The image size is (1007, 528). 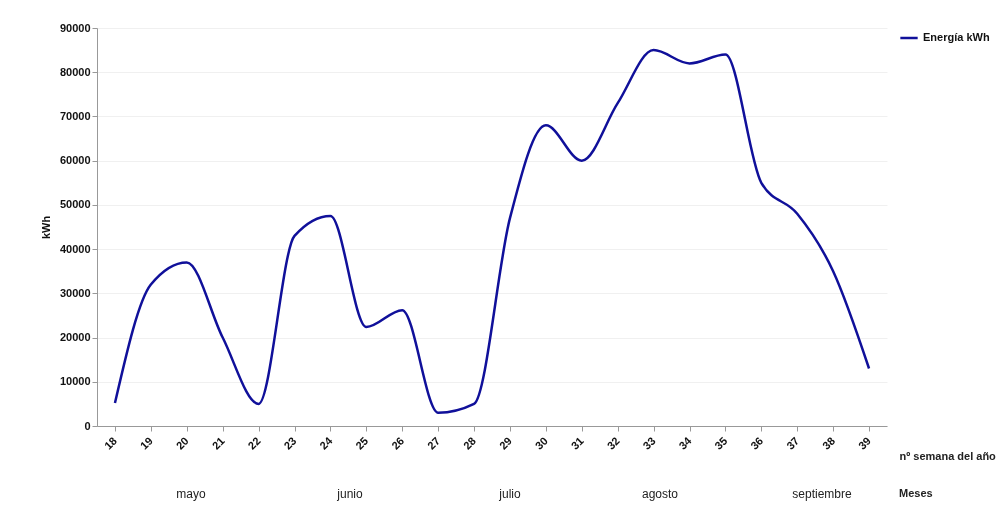 What do you see at coordinates (75, 160) in the screenshot?
I see `y-tick-label: 60000` at bounding box center [75, 160].